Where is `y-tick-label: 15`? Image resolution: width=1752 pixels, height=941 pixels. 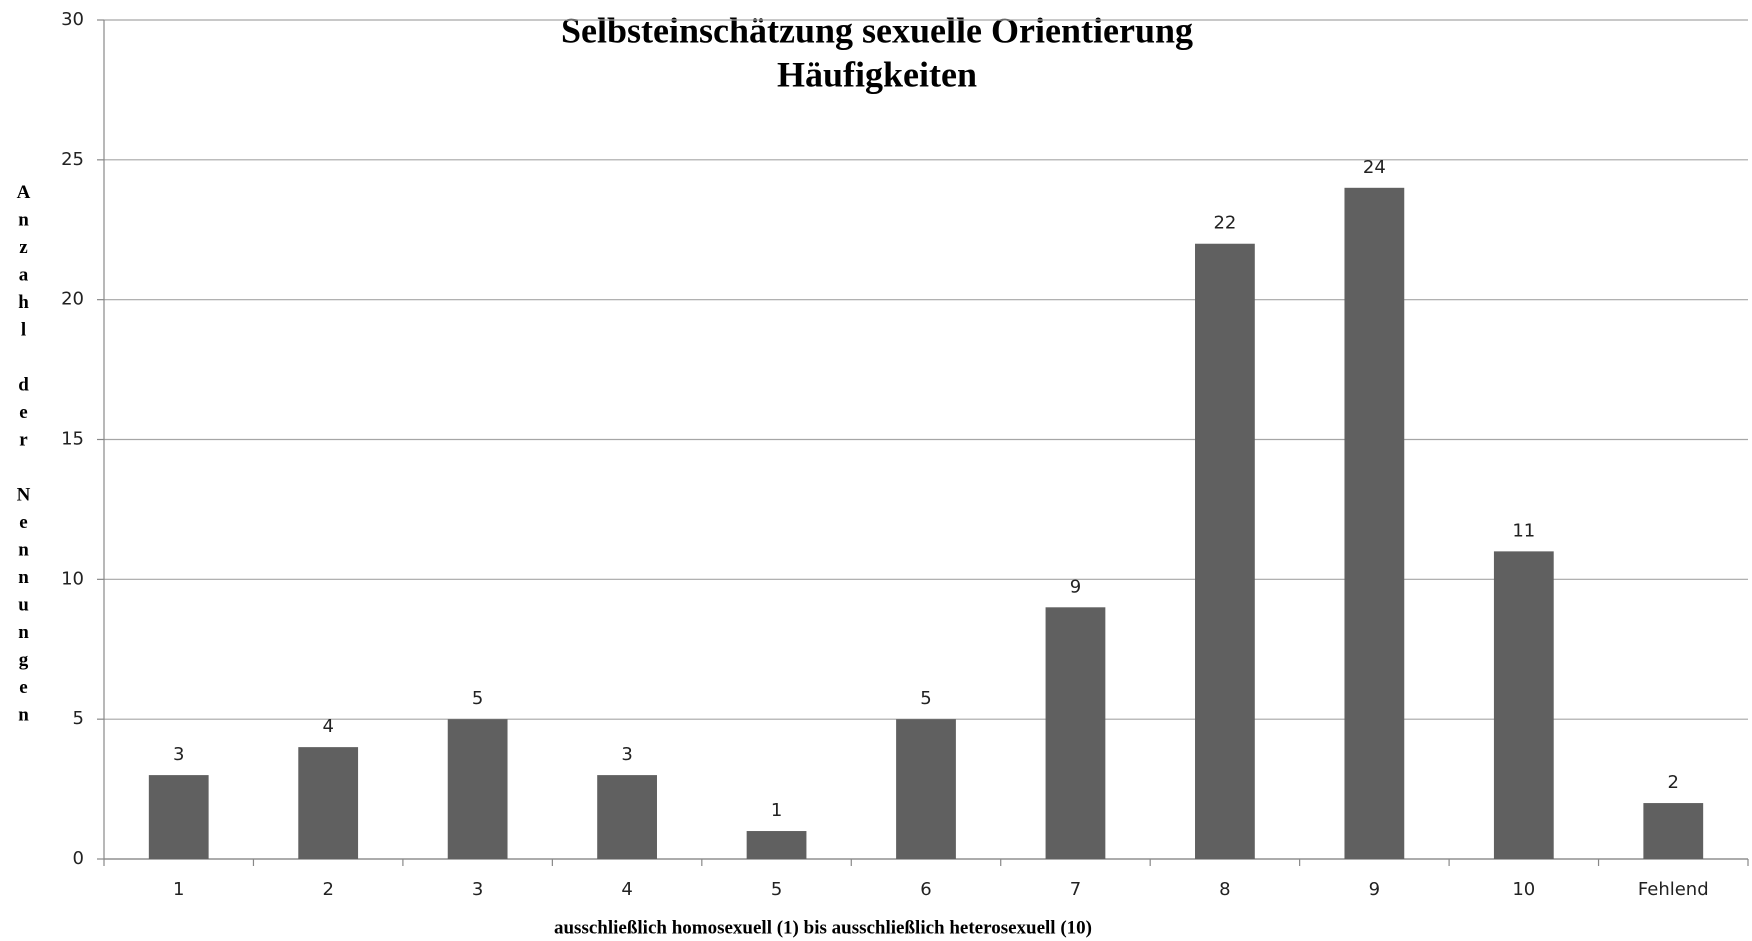 y-tick-label: 15 is located at coordinates (72, 439).